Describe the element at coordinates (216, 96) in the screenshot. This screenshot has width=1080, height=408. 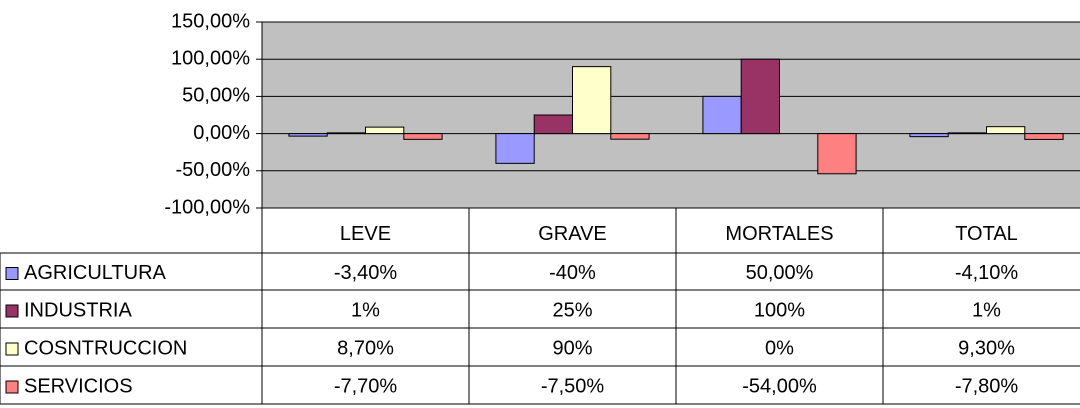
I see `y-tick-label: 50,00%` at that location.